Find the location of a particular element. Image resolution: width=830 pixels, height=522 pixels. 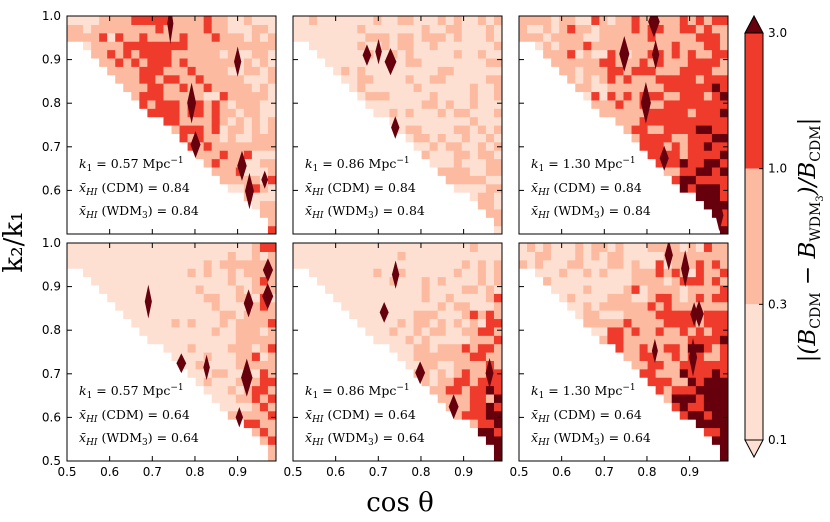

x-tick-label: 0.5 is located at coordinates (292, 472).